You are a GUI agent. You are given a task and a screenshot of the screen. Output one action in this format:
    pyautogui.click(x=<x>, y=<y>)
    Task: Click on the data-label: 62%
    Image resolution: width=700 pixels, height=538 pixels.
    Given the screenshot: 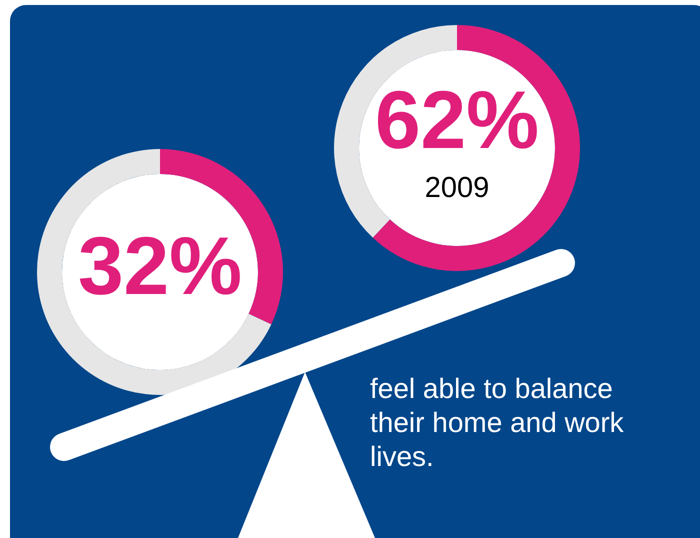 What is the action you would take?
    pyautogui.click(x=457, y=120)
    